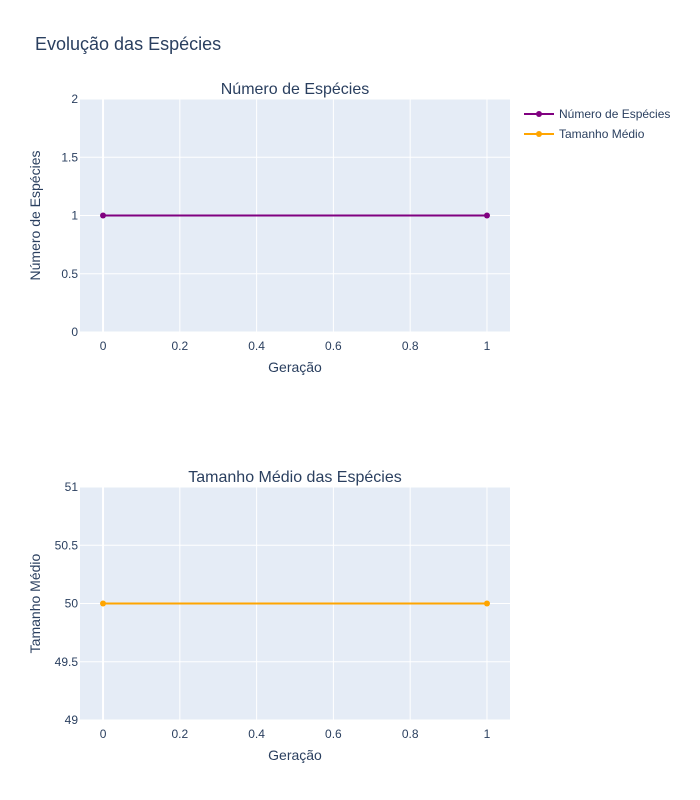 The width and height of the screenshot is (700, 800). I want to click on legend-item: Número de Espécies, so click(597, 114).